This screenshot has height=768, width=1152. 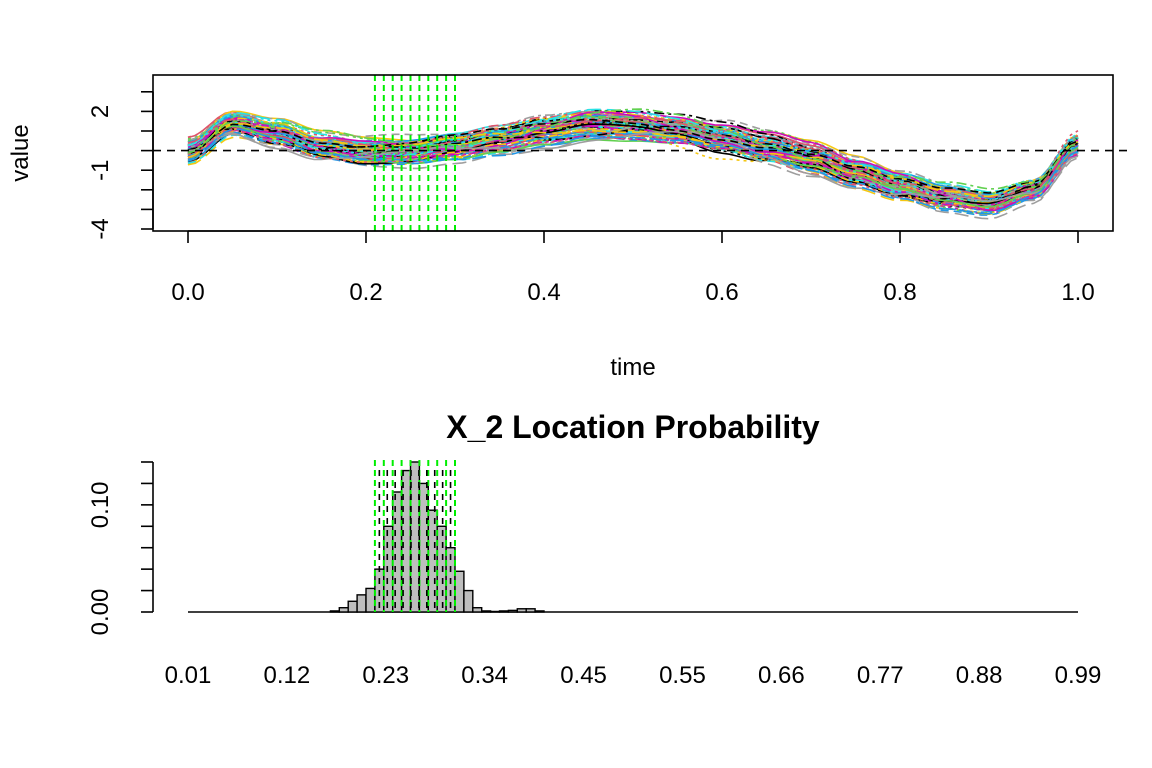 I want to click on x-tick-label: 0.77, so click(x=880, y=675).